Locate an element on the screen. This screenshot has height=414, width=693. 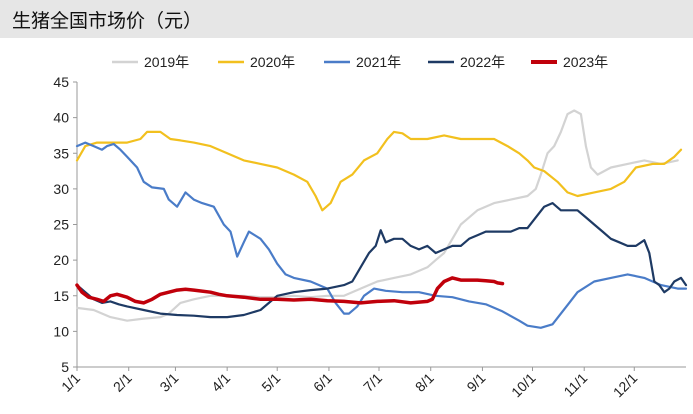
y-tick-label: 25 is located at coordinates (61, 225).